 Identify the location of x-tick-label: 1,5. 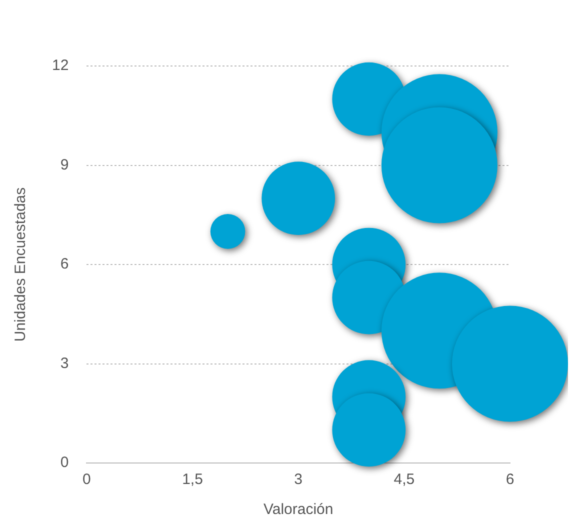
(192, 479).